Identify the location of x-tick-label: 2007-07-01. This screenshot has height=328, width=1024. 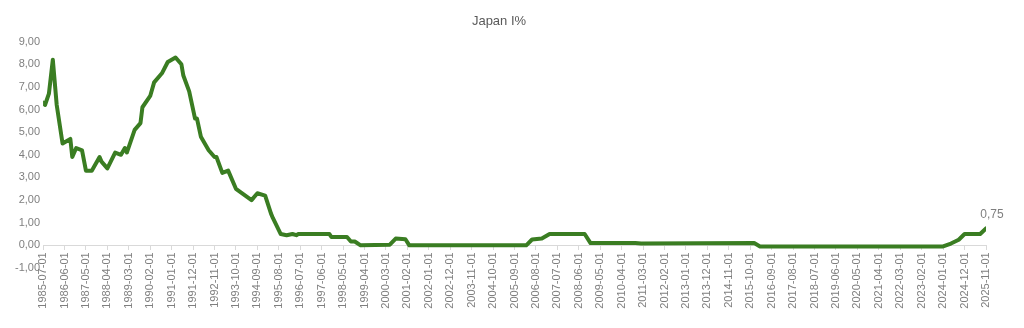
(556, 280).